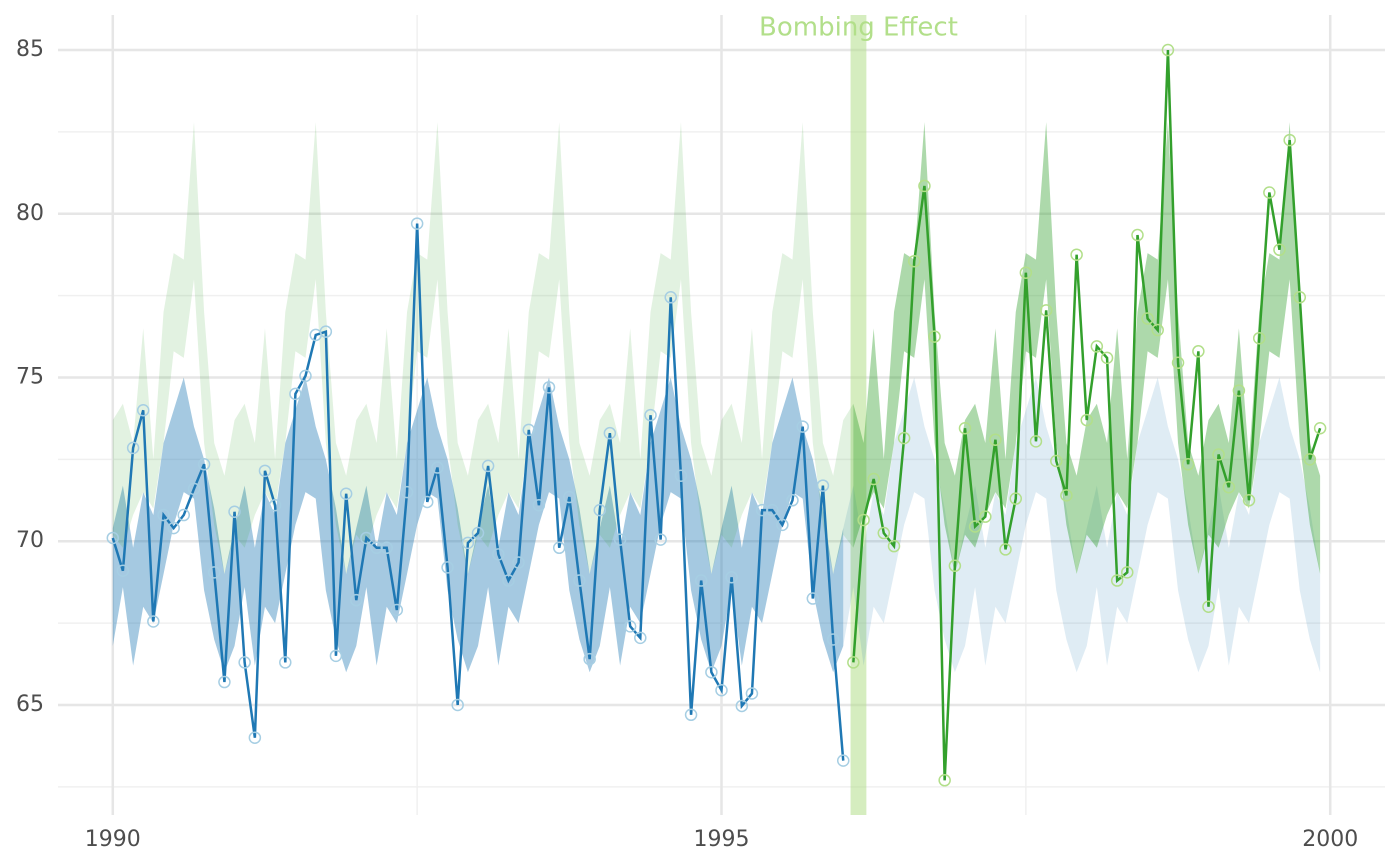 This screenshot has width=1400, height=866. I want to click on y-tick-label: 65, so click(30, 704).